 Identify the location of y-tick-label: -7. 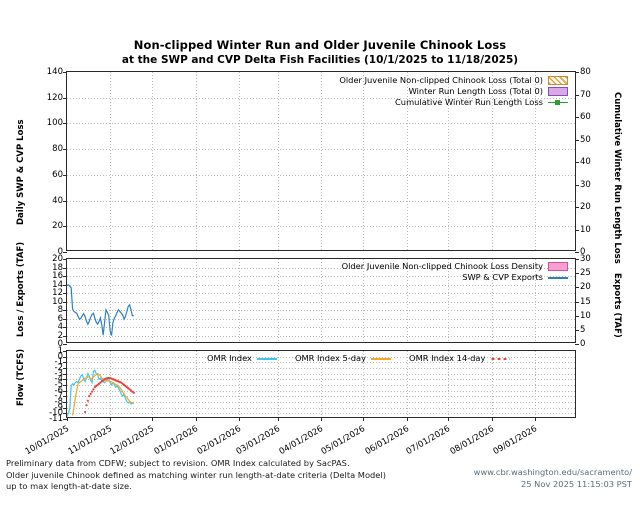
(58, 396).